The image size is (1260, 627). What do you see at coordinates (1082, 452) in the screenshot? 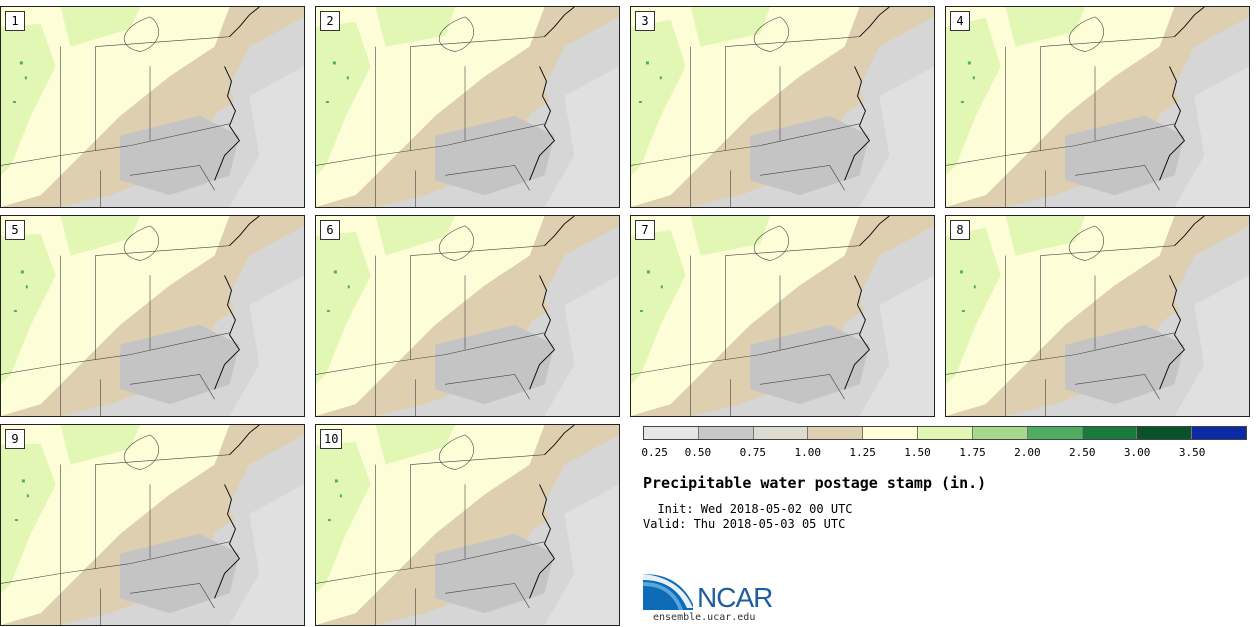
I see `colorbar-tick-label: 2.50` at bounding box center [1082, 452].